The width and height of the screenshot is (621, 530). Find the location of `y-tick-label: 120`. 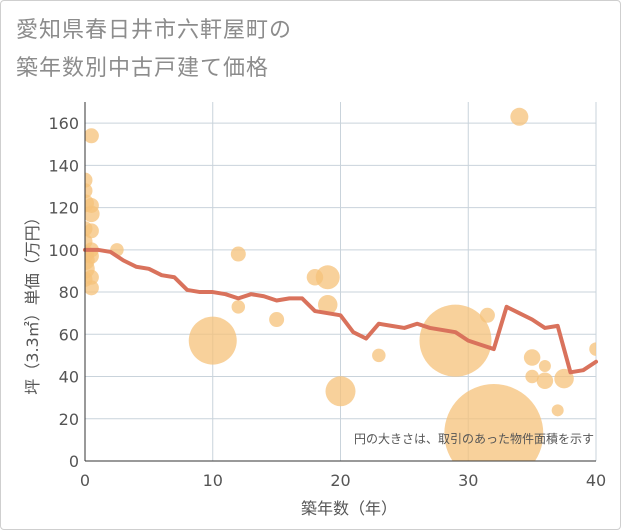

y-tick-label: 120 is located at coordinates (63, 208).